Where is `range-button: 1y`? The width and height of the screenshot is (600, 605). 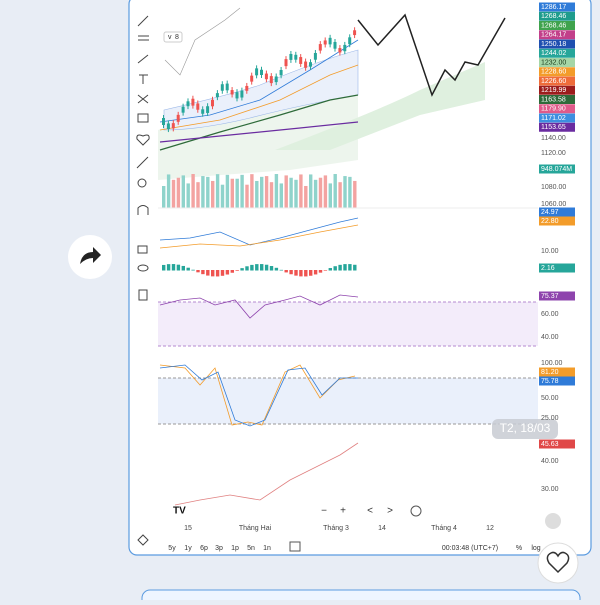
range-button: 1y is located at coordinates (188, 548).